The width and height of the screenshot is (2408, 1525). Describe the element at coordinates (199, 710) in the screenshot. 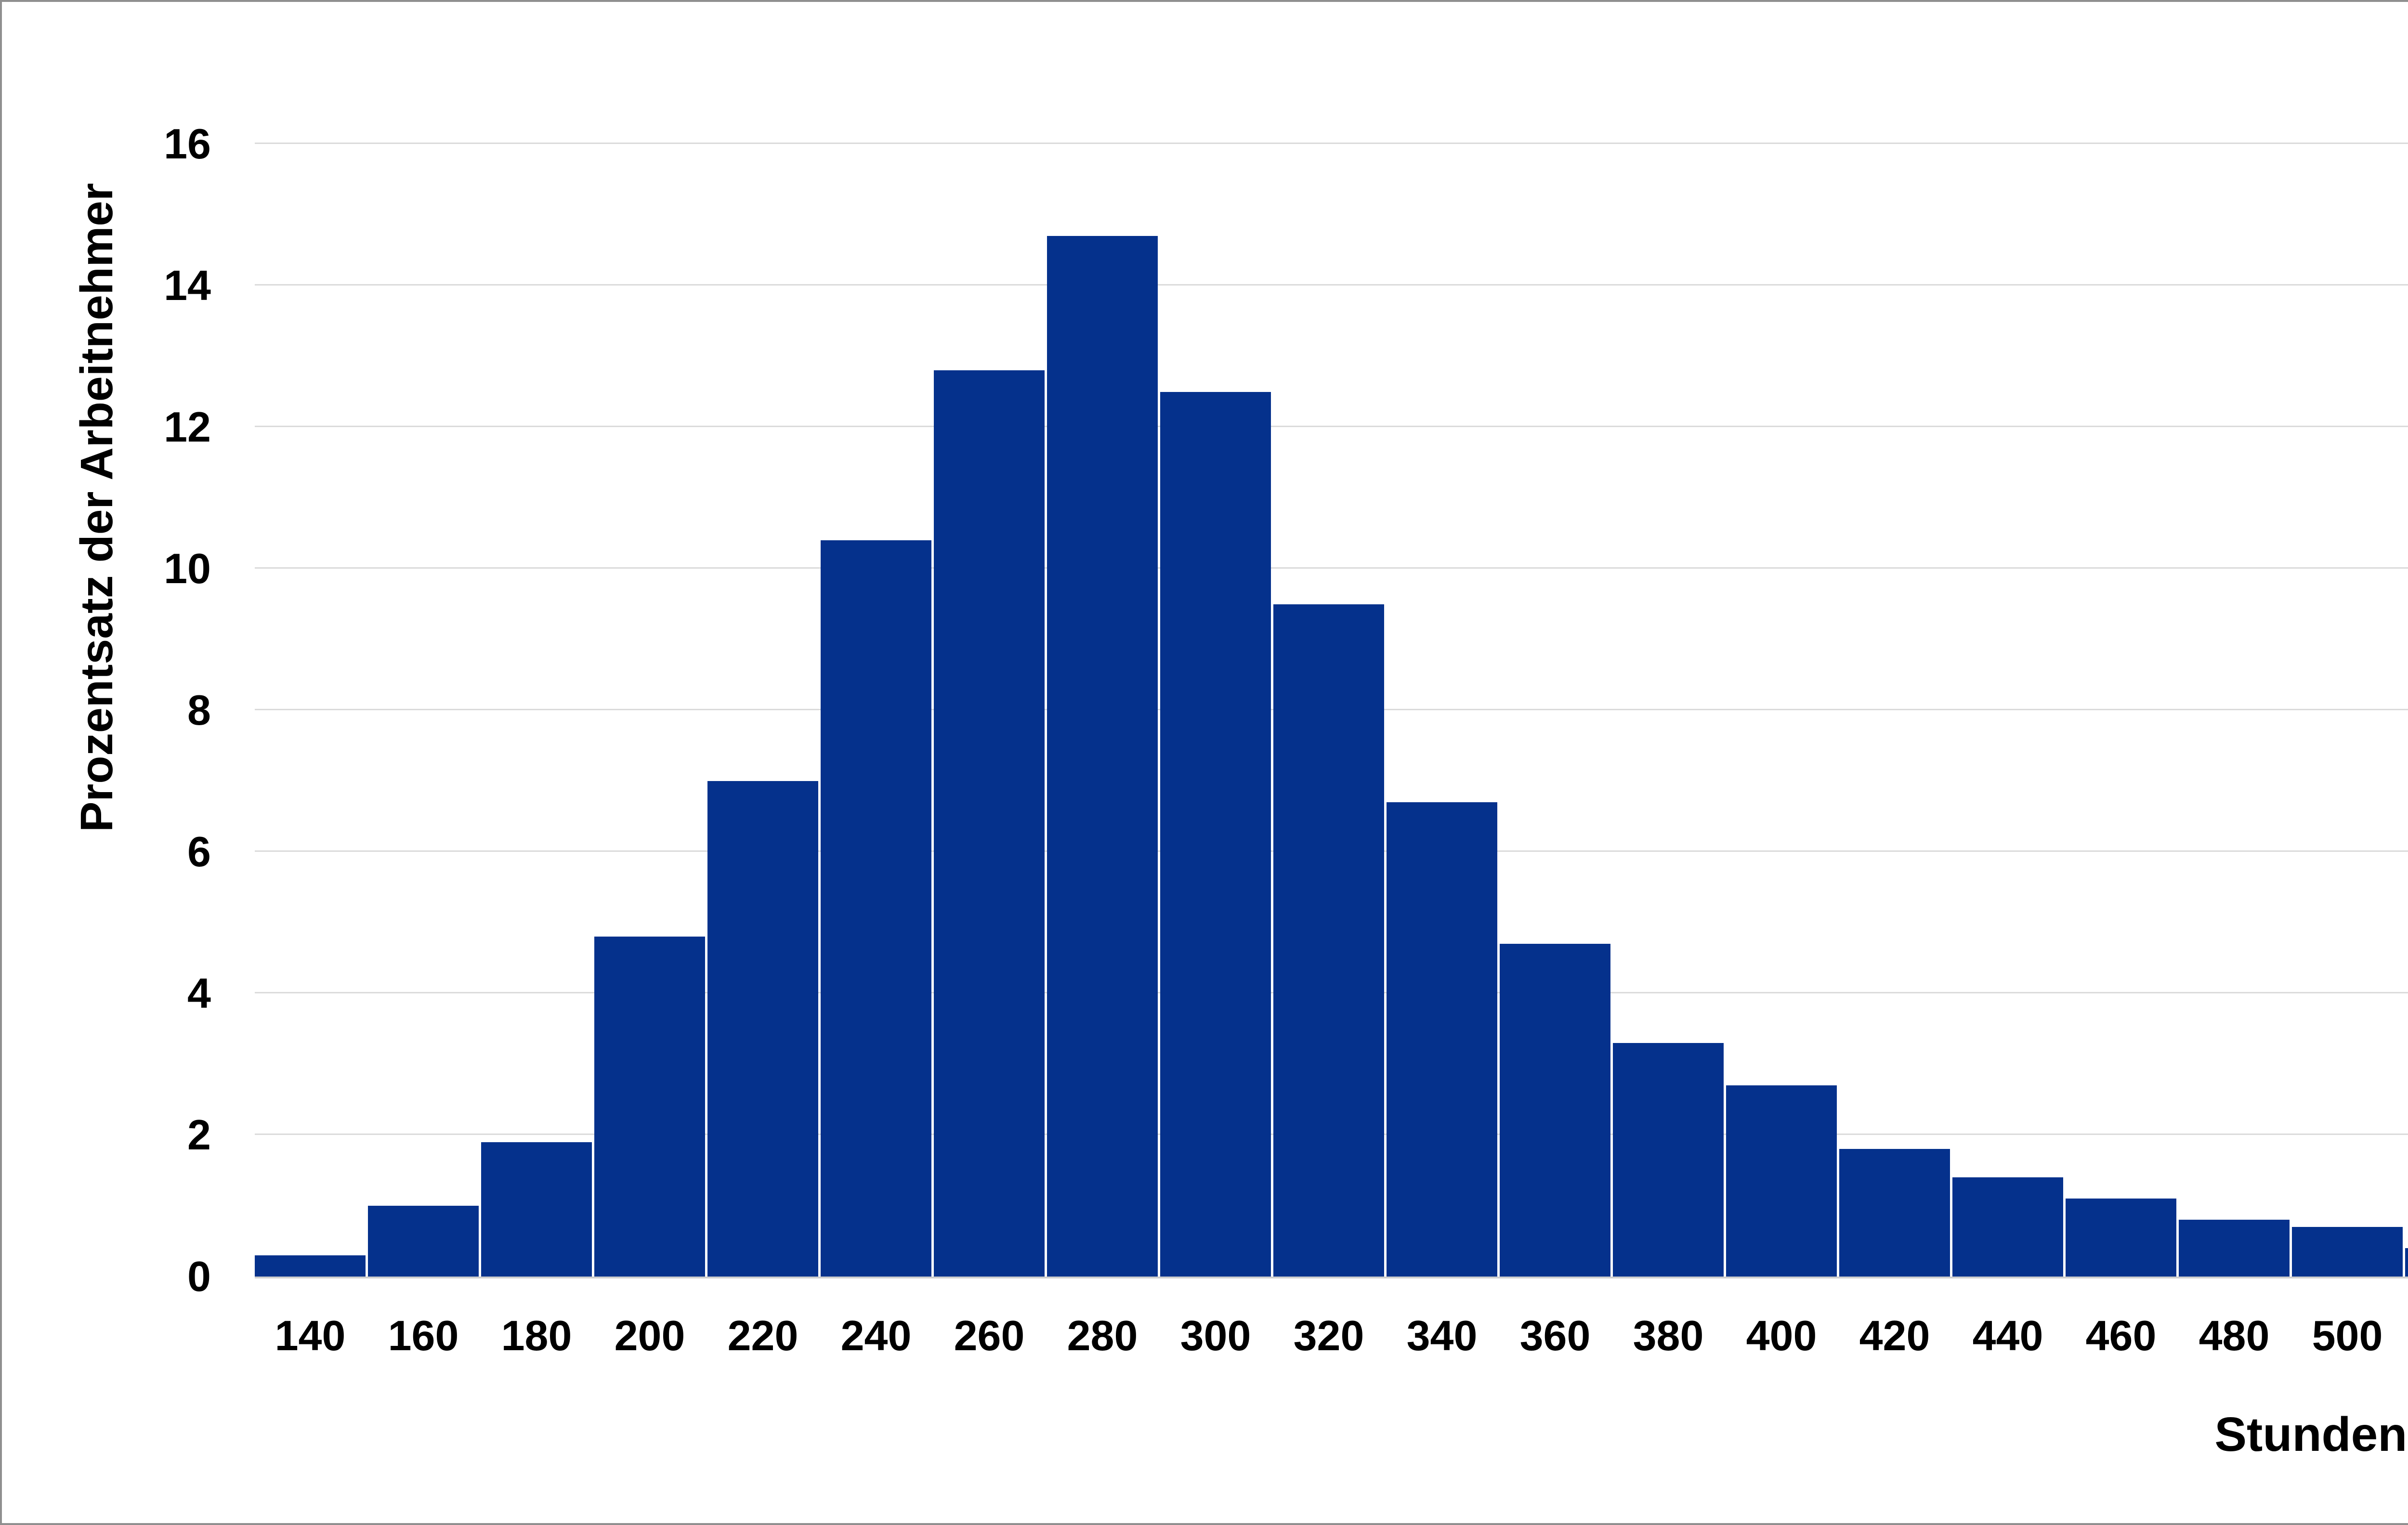

I see `y-tick-label-8: 8` at that location.